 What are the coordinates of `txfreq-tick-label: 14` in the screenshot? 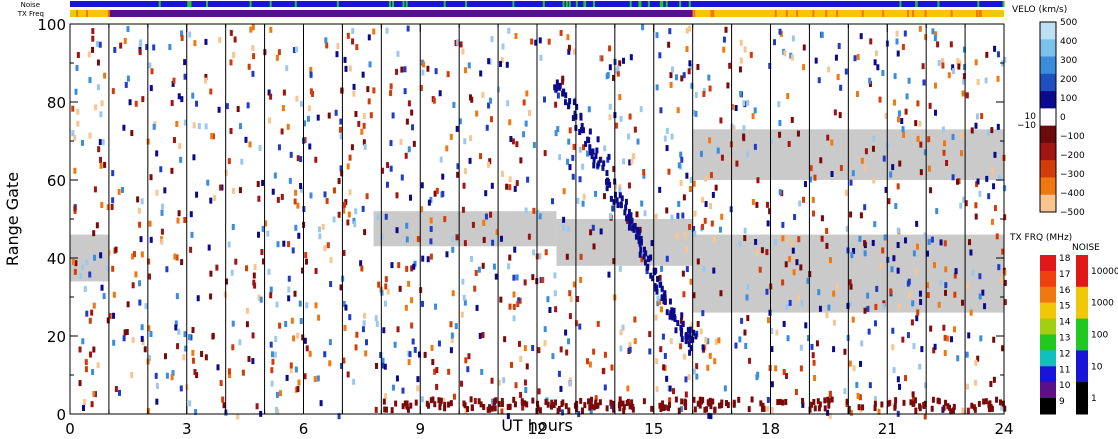 It's located at (1065, 323).